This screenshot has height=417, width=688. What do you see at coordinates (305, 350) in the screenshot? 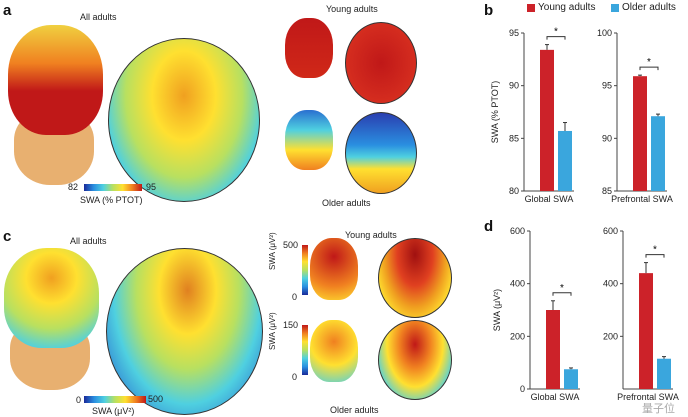
I see `colorbar-older` at bounding box center [305, 350].